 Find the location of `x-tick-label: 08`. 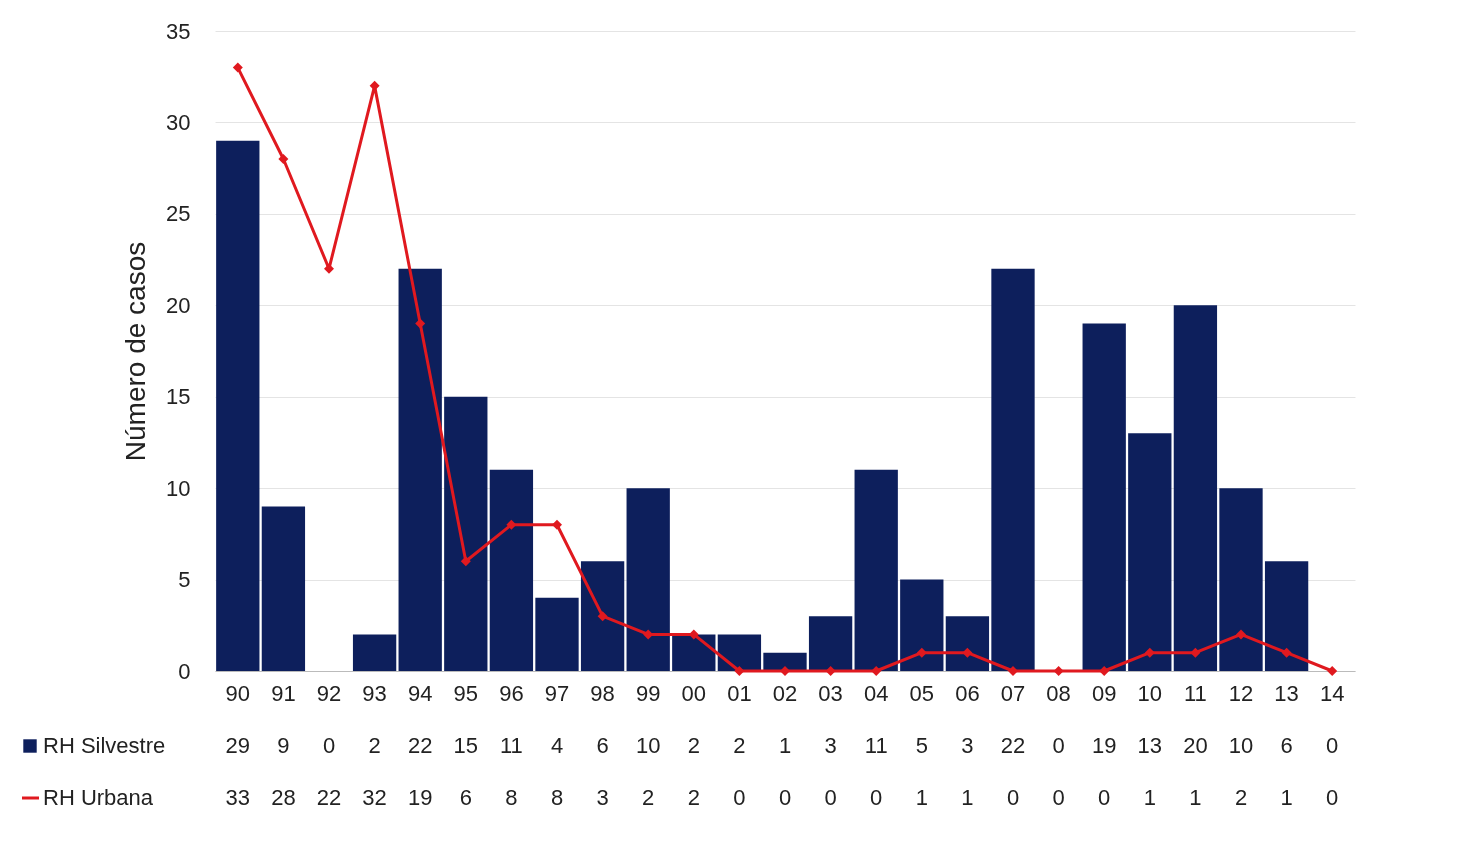

x-tick-label: 08 is located at coordinates (1058, 693).